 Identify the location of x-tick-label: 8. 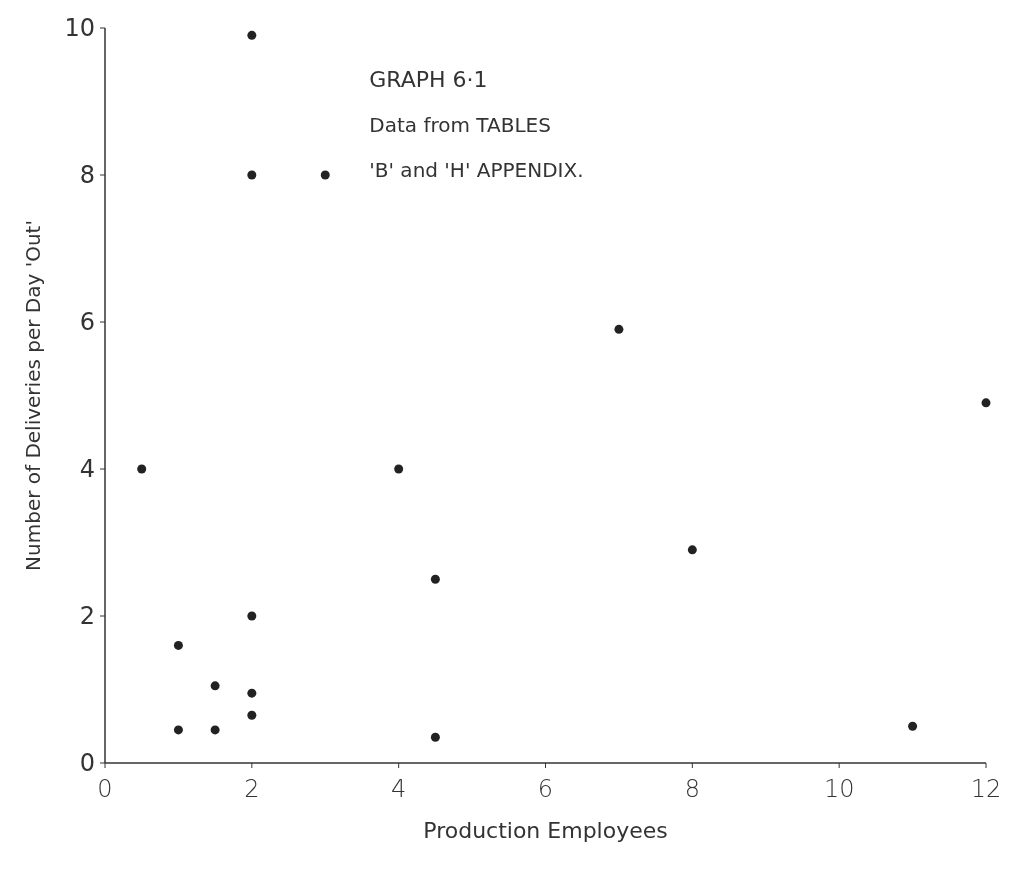
(692, 789).